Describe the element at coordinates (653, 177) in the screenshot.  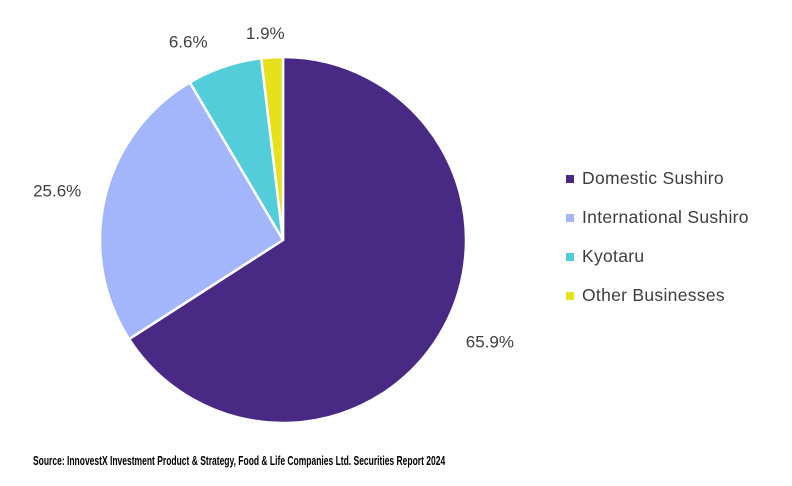
I see `legend-label-domestic-sushiro: Domestic Sushiro` at that location.